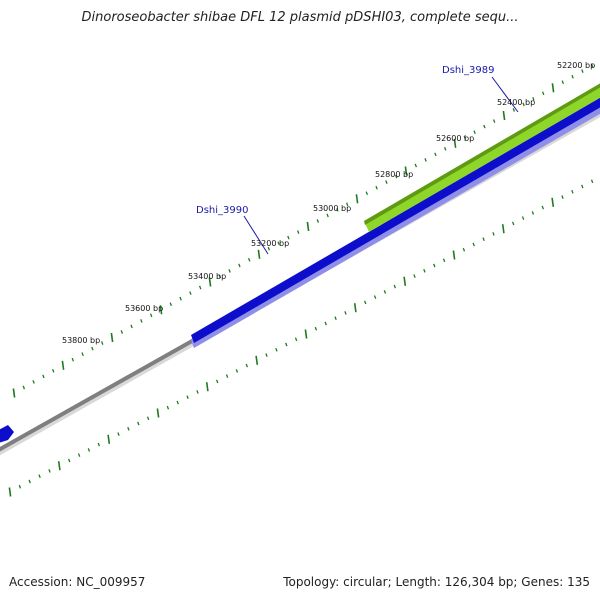 Image resolution: width=600 pixels, height=600 pixels. What do you see at coordinates (207, 276) in the screenshot?
I see `position-label-53400: 53400 bp` at bounding box center [207, 276].